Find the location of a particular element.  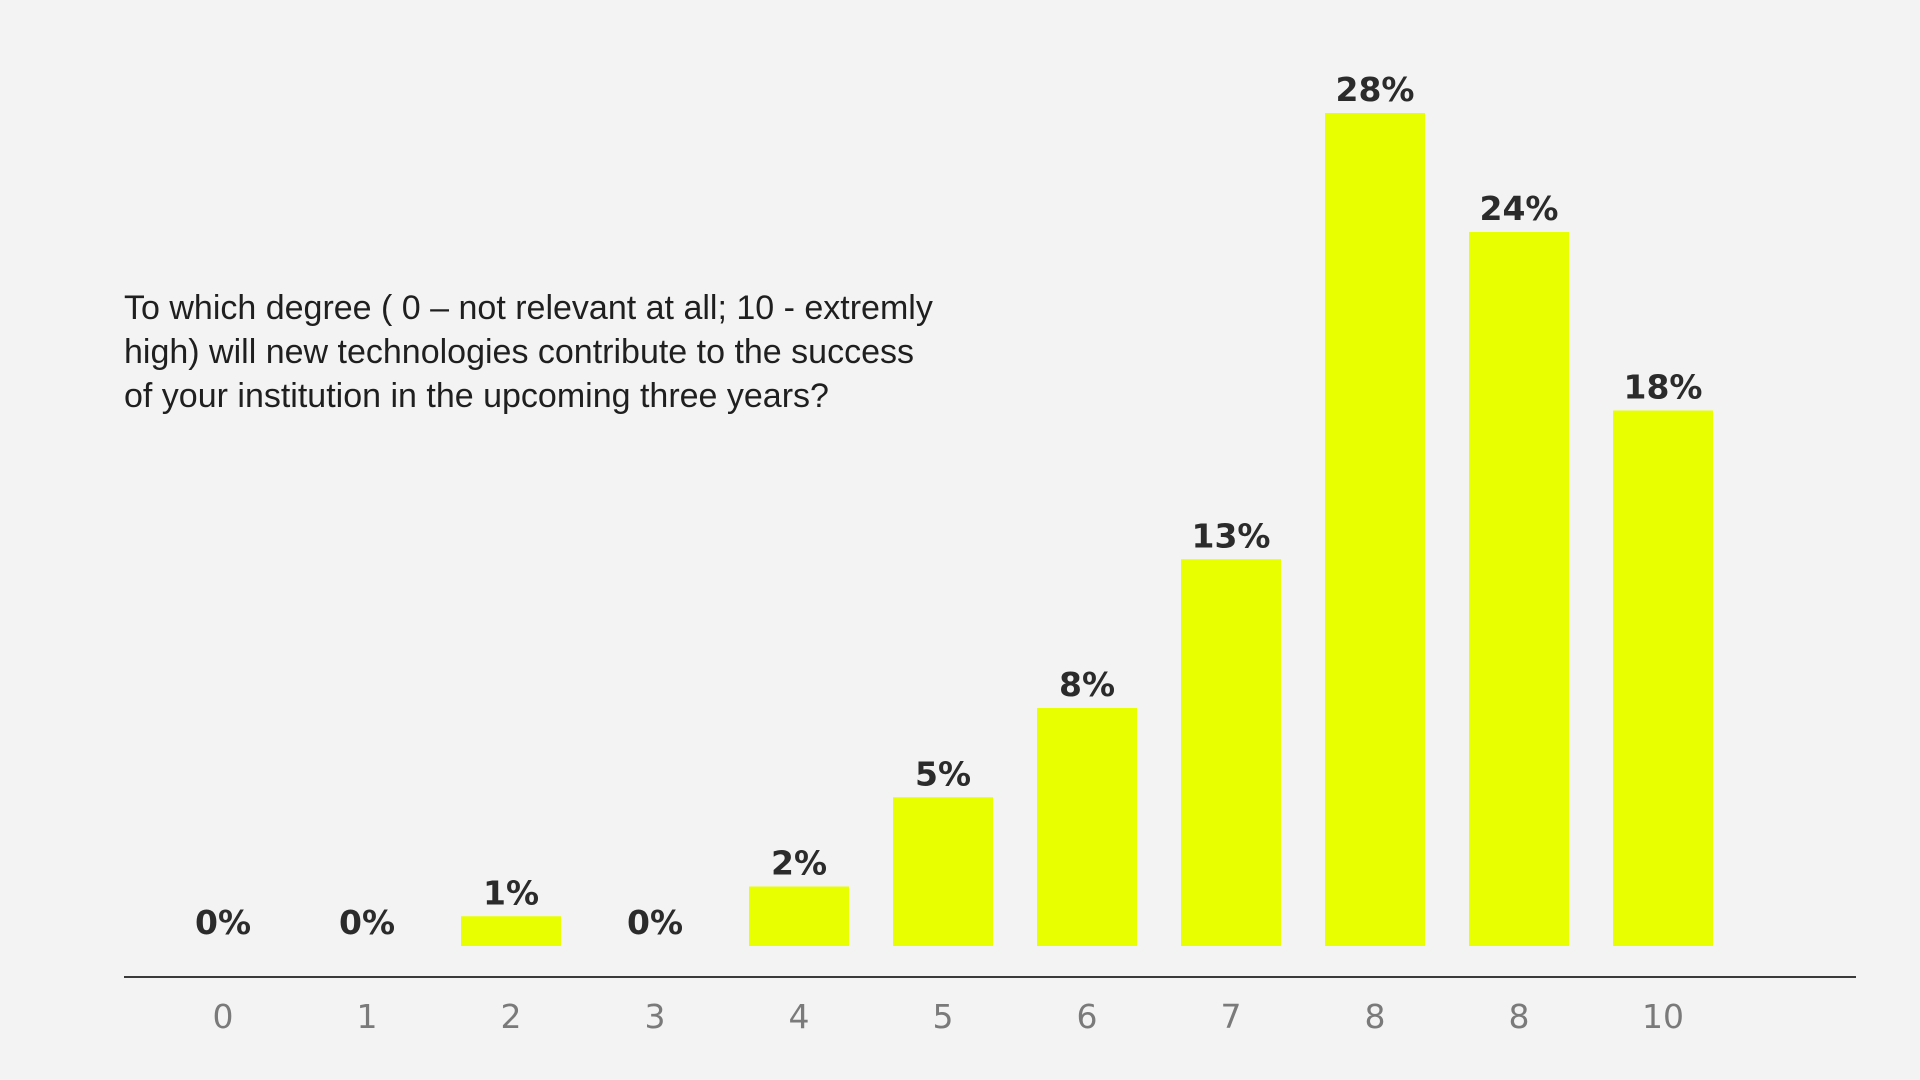

bar-value-label: 1% is located at coordinates (511, 892).